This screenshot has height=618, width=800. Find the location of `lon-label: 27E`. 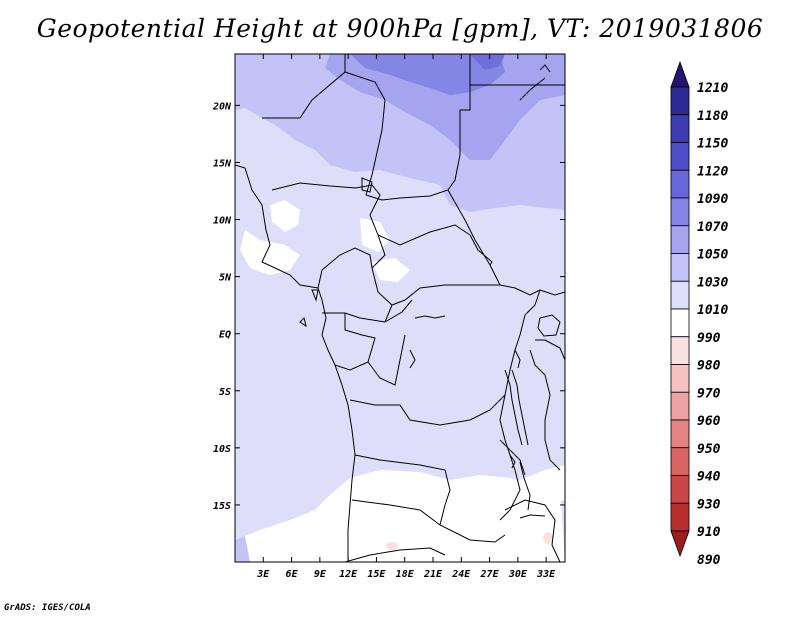

lon-label: 27E is located at coordinates (490, 574).